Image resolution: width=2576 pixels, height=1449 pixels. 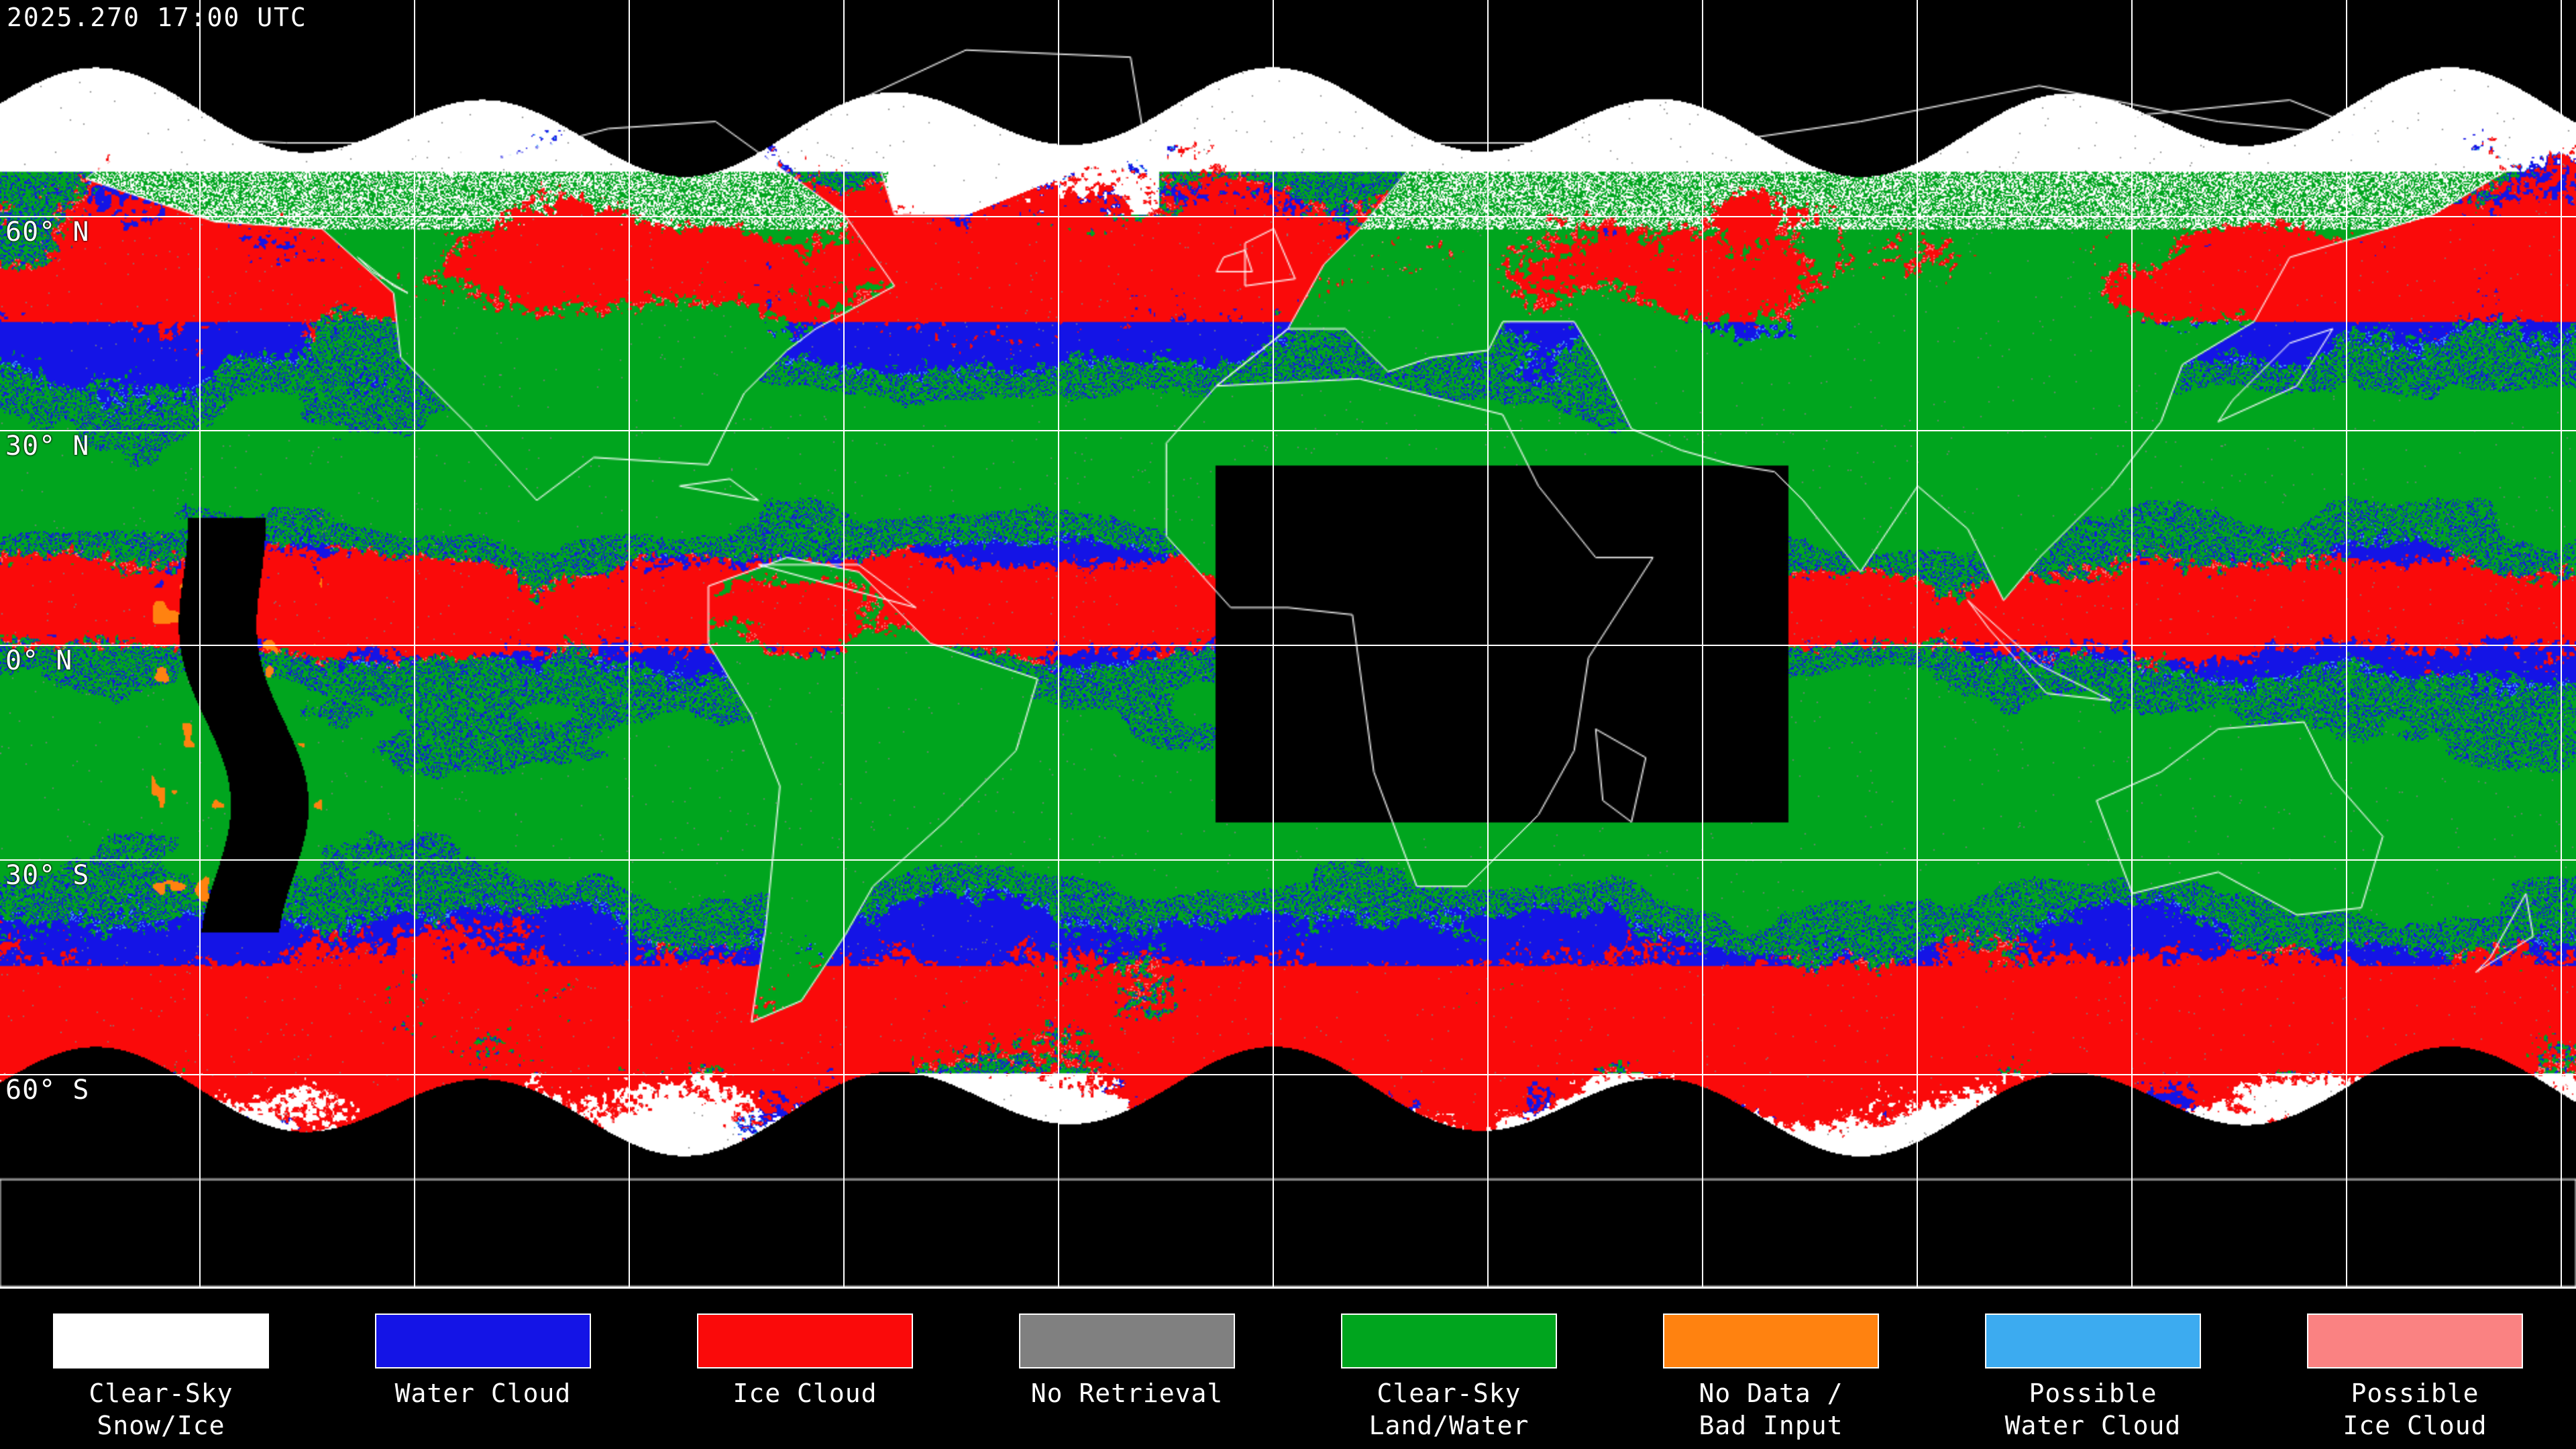 What do you see at coordinates (2093, 1369) in the screenshot?
I see `legend-item-possible-water-cloud: Possible Water Cloud` at bounding box center [2093, 1369].